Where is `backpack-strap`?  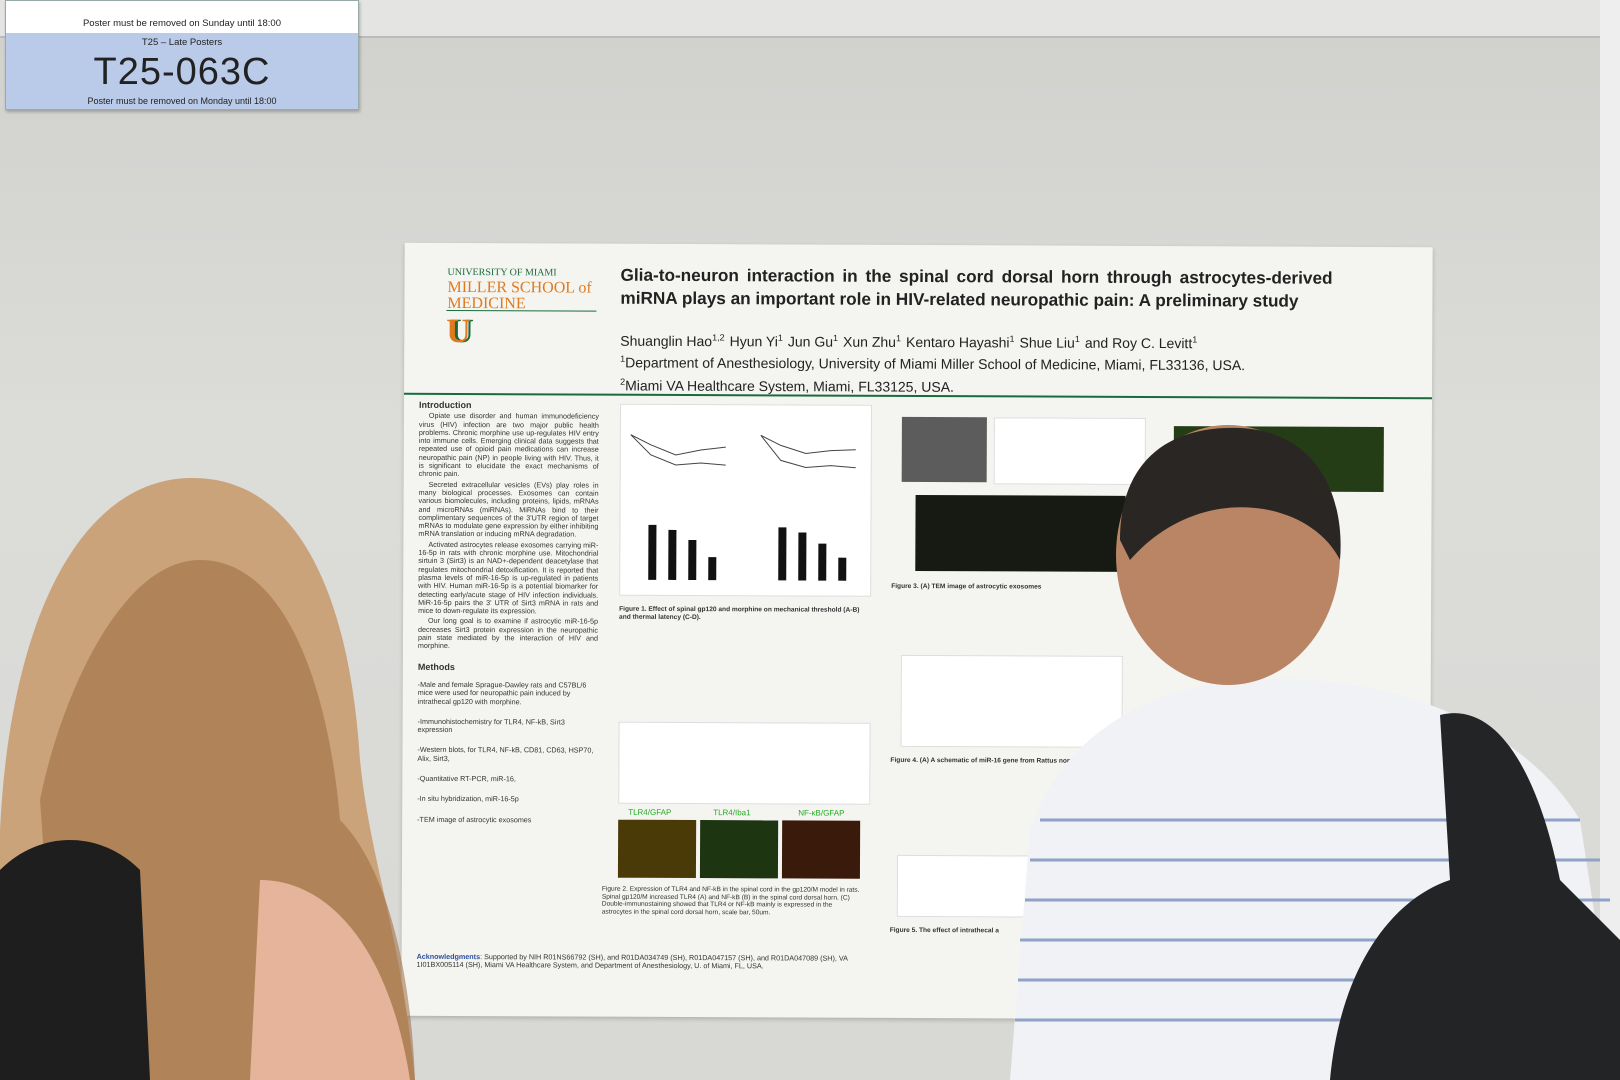 backpack-strap is located at coordinates (75, 960).